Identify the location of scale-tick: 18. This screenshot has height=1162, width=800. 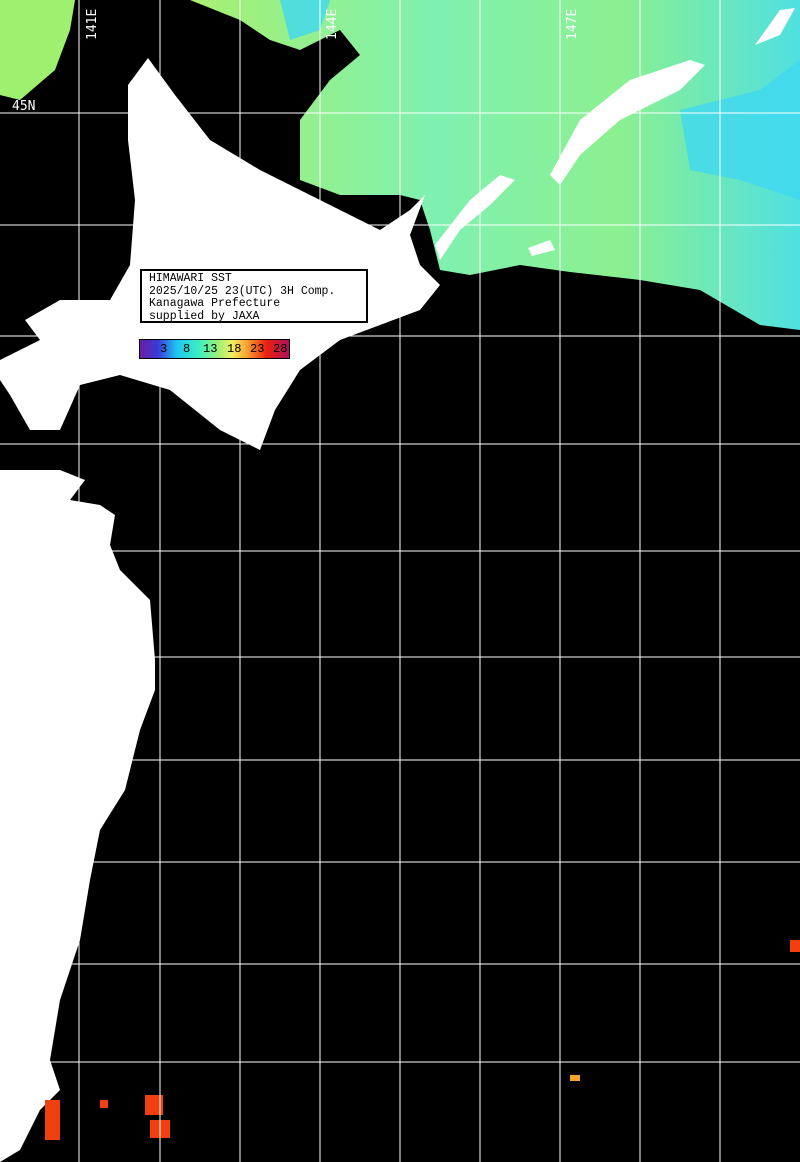
(234, 349).